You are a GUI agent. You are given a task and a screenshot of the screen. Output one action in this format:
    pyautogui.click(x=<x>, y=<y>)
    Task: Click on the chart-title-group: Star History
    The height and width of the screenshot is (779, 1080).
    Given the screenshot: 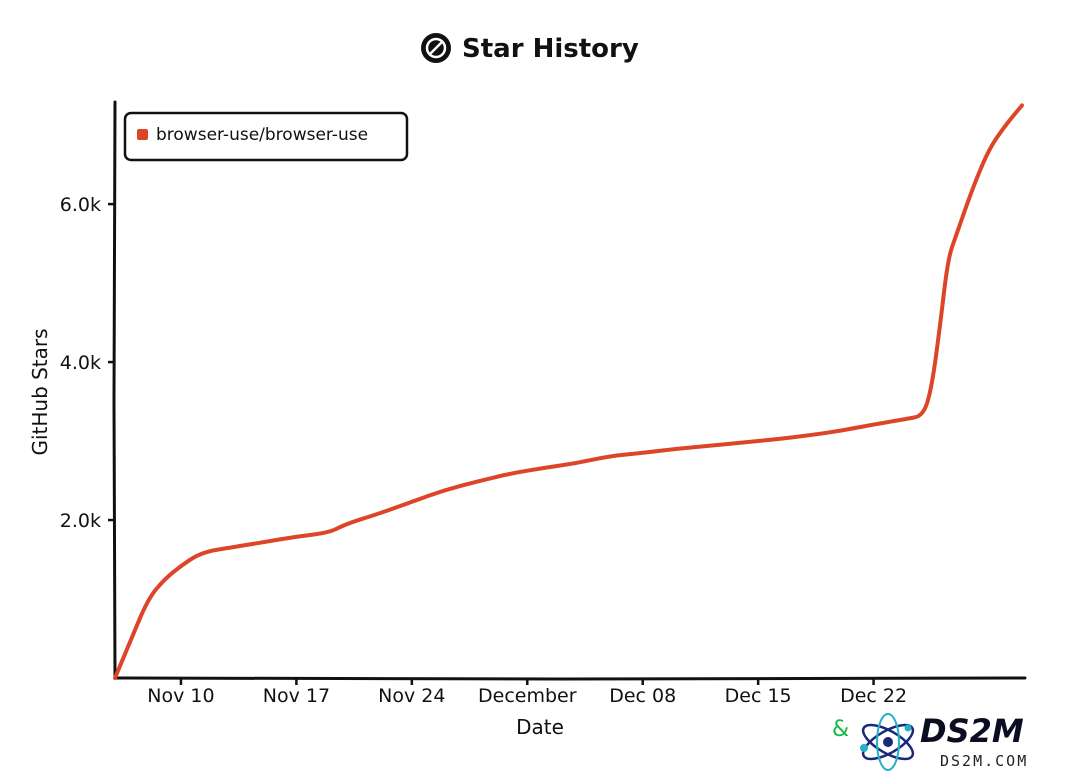 What is the action you would take?
    pyautogui.click(x=530, y=48)
    